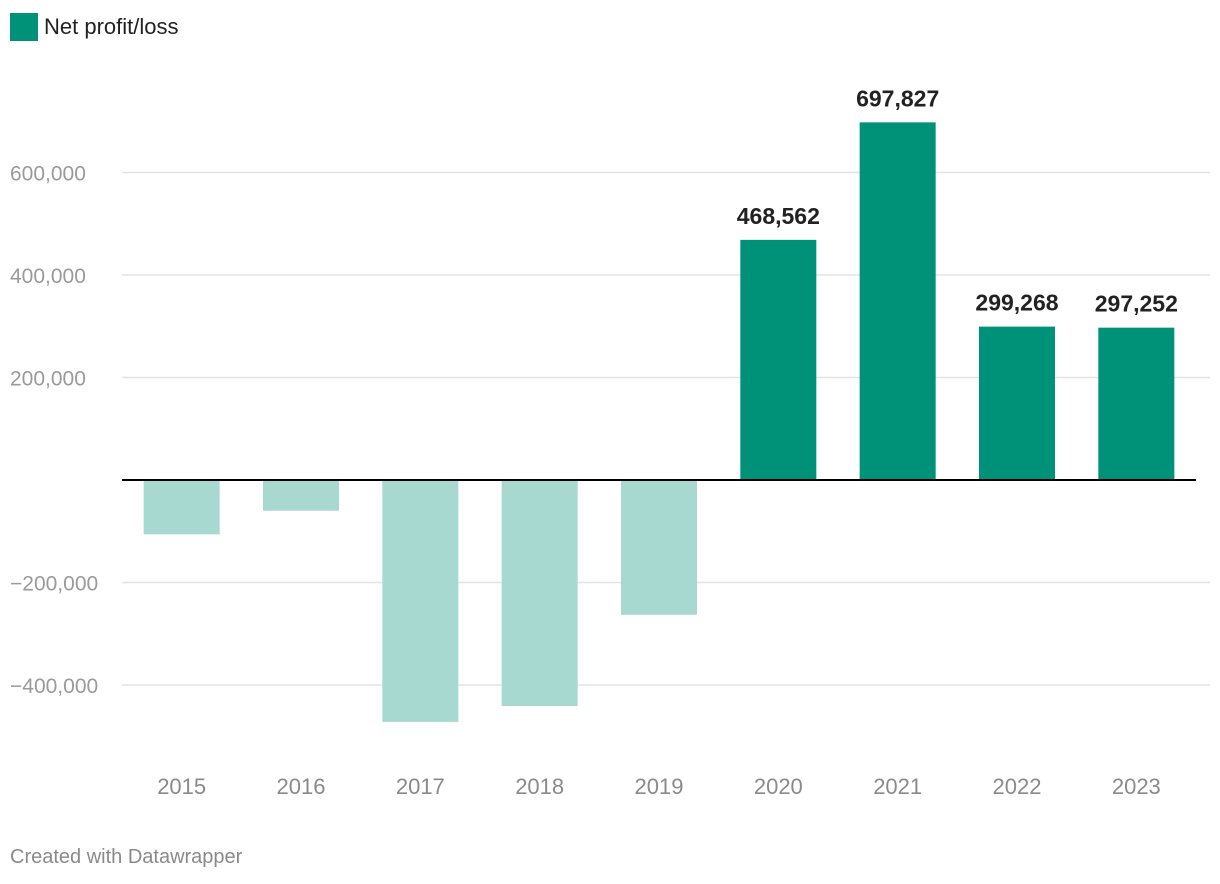 The image size is (1220, 884). Describe the element at coordinates (778, 359) in the screenshot. I see `bar-2020` at that location.